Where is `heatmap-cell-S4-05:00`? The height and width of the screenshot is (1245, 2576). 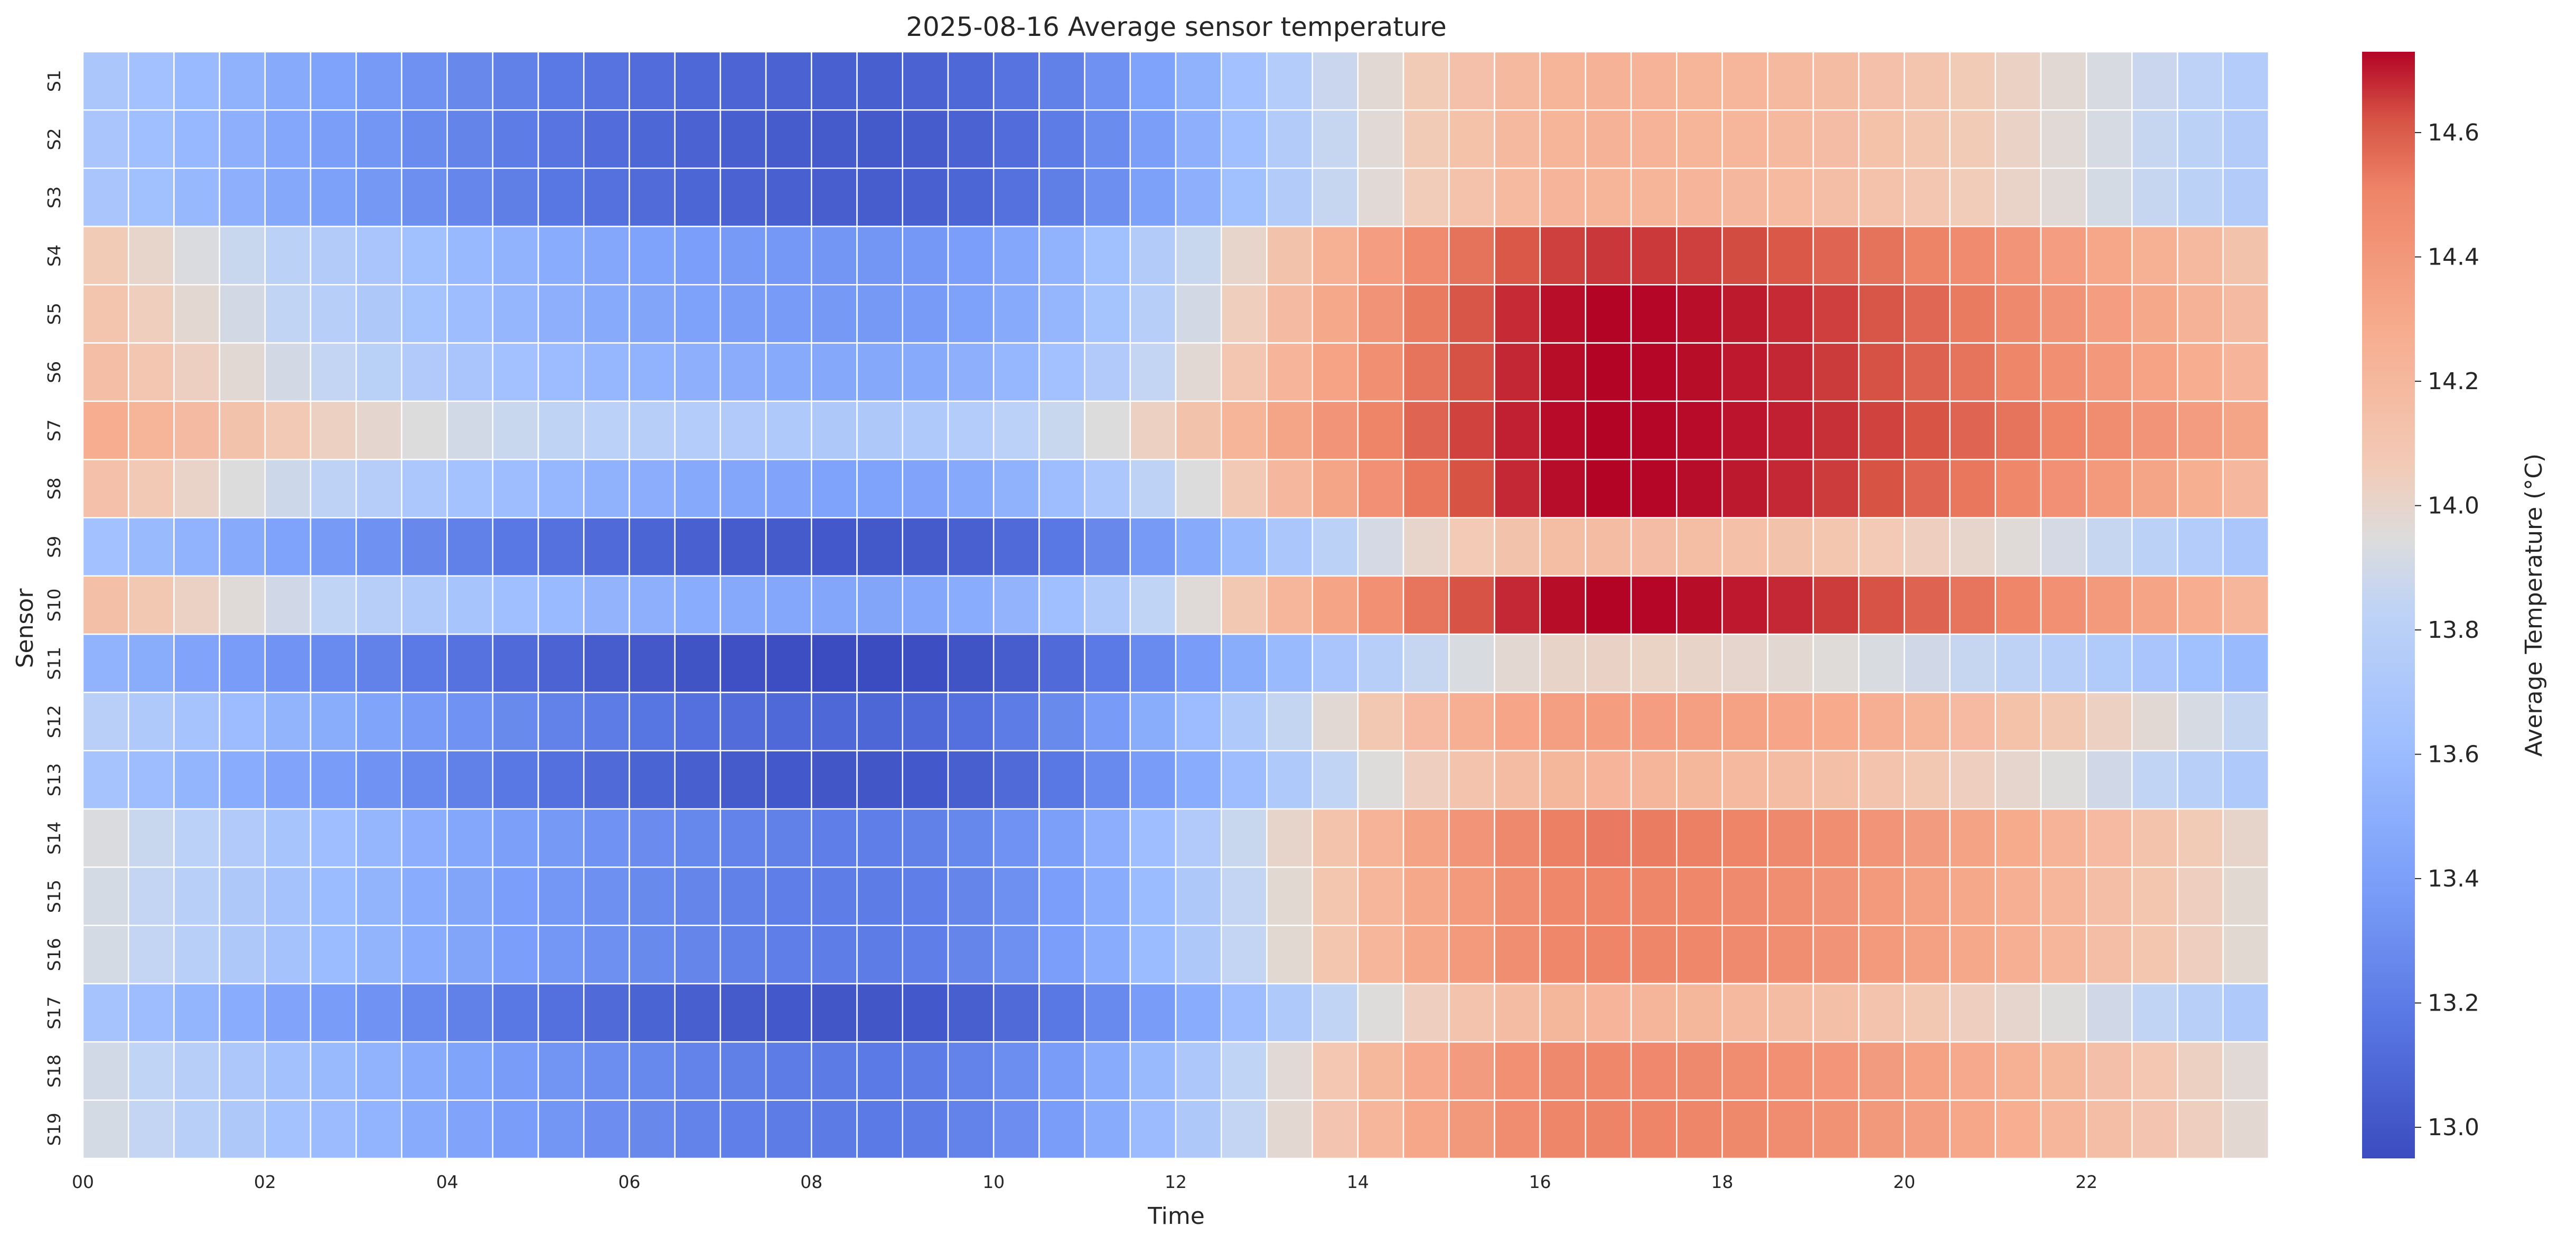
heatmap-cell-S4-05:00 is located at coordinates (561, 255).